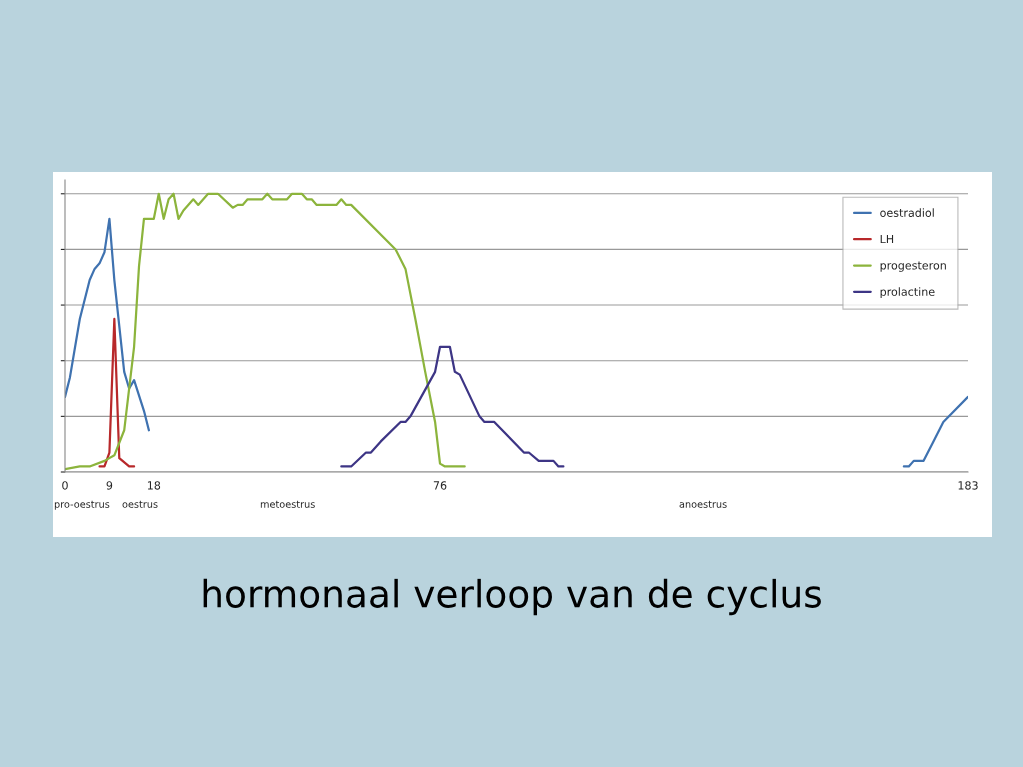 This screenshot has height=767, width=1023. What do you see at coordinates (907, 293) in the screenshot?
I see `legend-label: prolactine` at bounding box center [907, 293].